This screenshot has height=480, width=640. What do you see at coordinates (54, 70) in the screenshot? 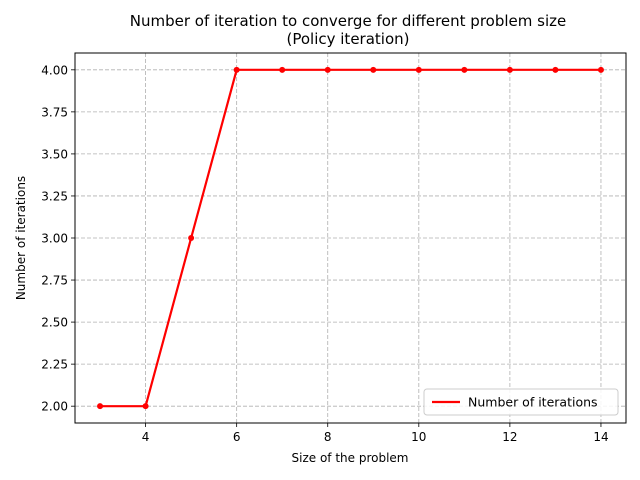
I see `y-tick-label: 4.00` at bounding box center [54, 70].